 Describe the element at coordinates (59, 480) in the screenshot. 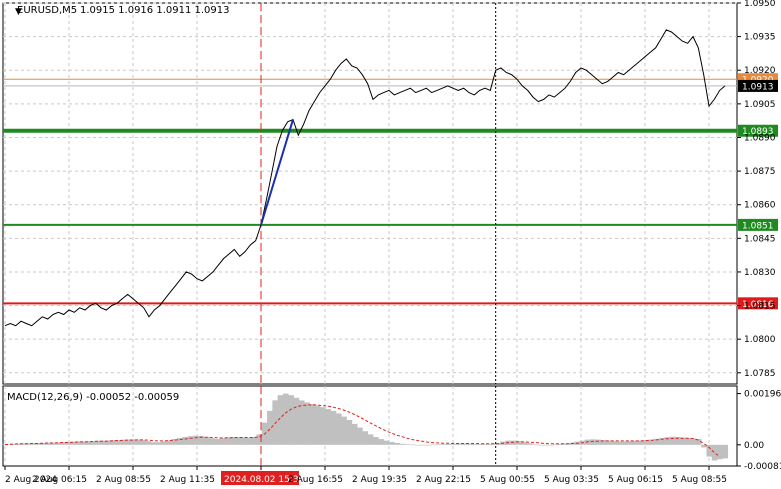

I see `x-tick-label: 2 Aug 06:15` at that location.